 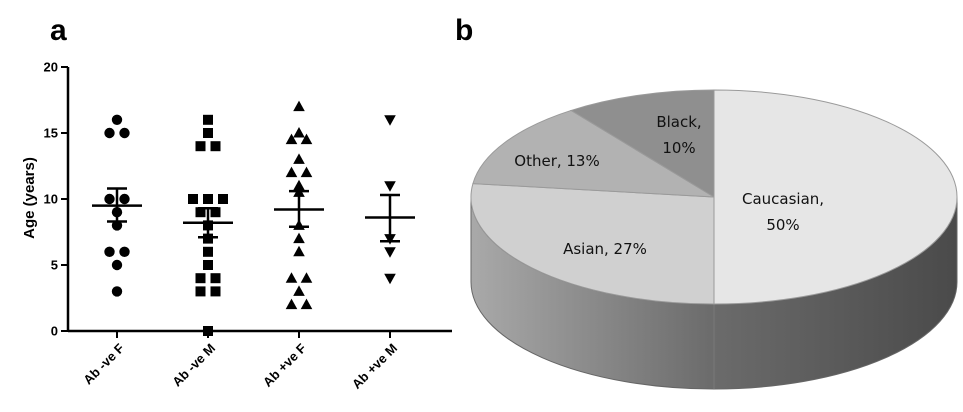 I want to click on y-tick-label: 0, so click(x=54, y=331).